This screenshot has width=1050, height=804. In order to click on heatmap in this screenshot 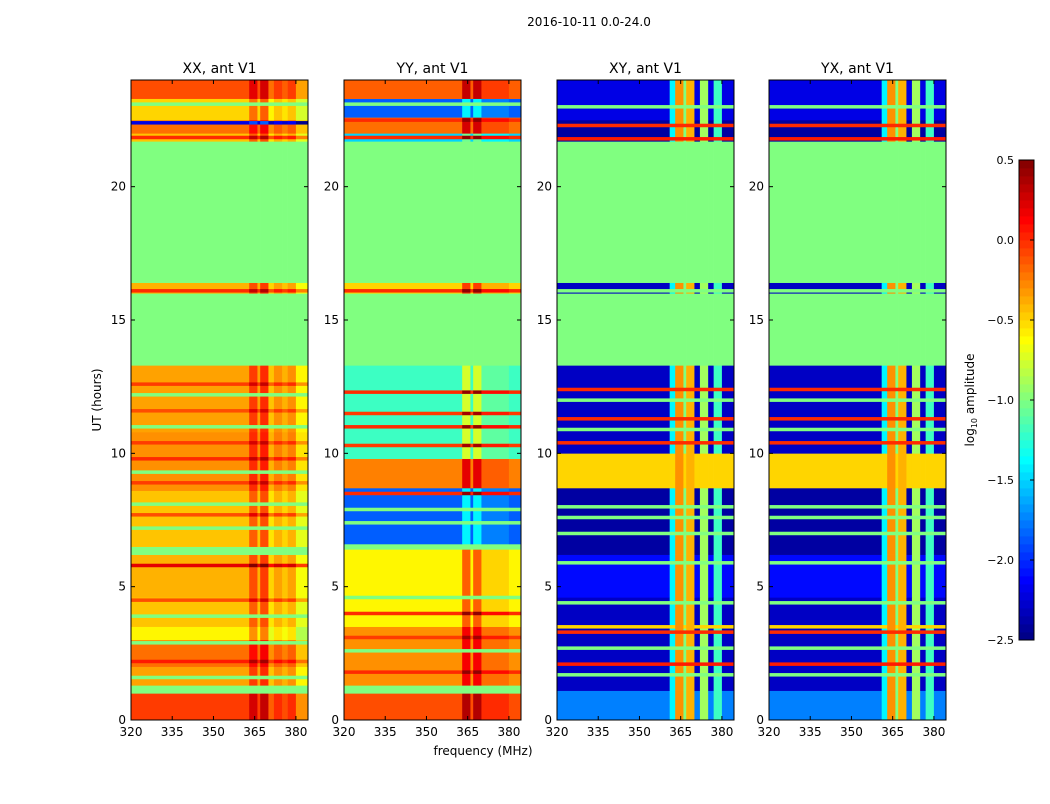, I will do `click(857, 400)`.